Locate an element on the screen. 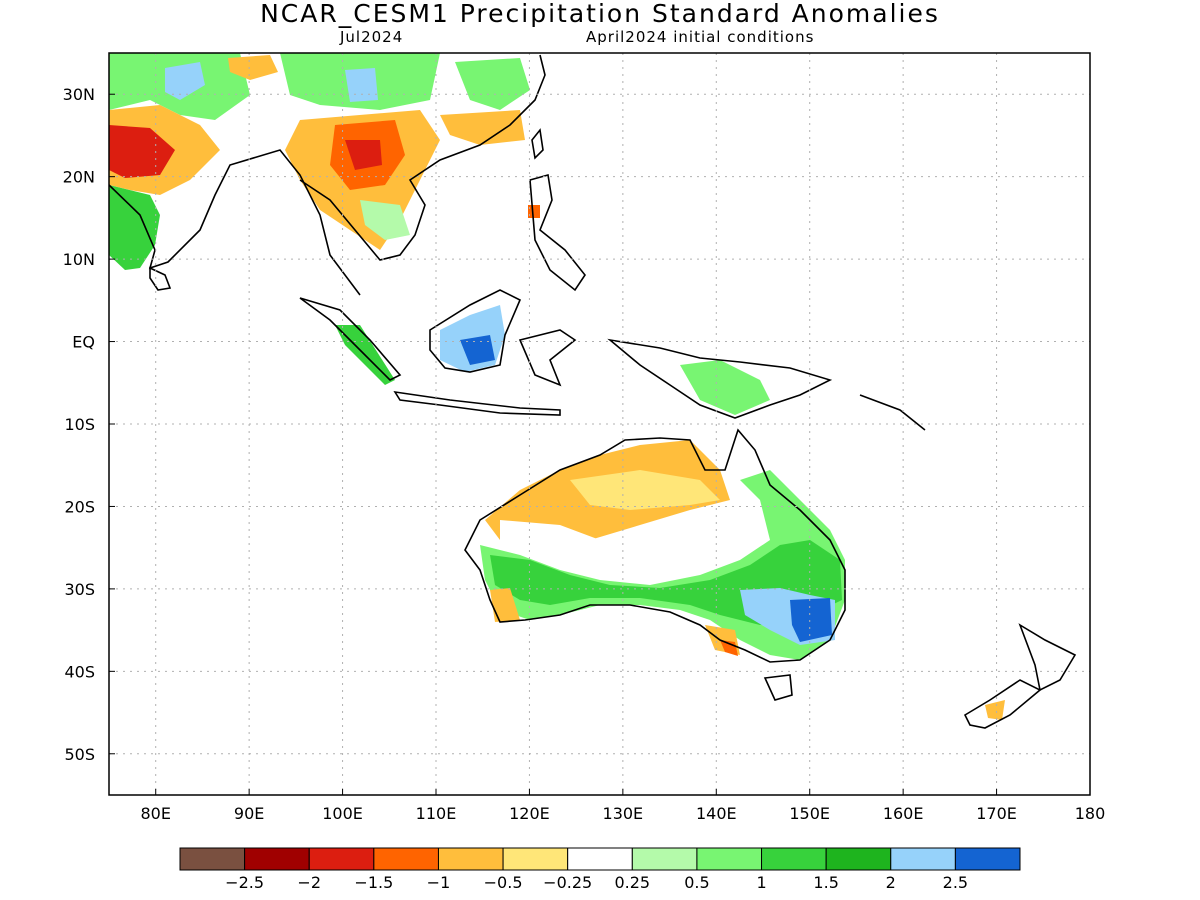 This screenshot has height=900, width=1200. lat-tick-label: 10N is located at coordinates (79, 259).